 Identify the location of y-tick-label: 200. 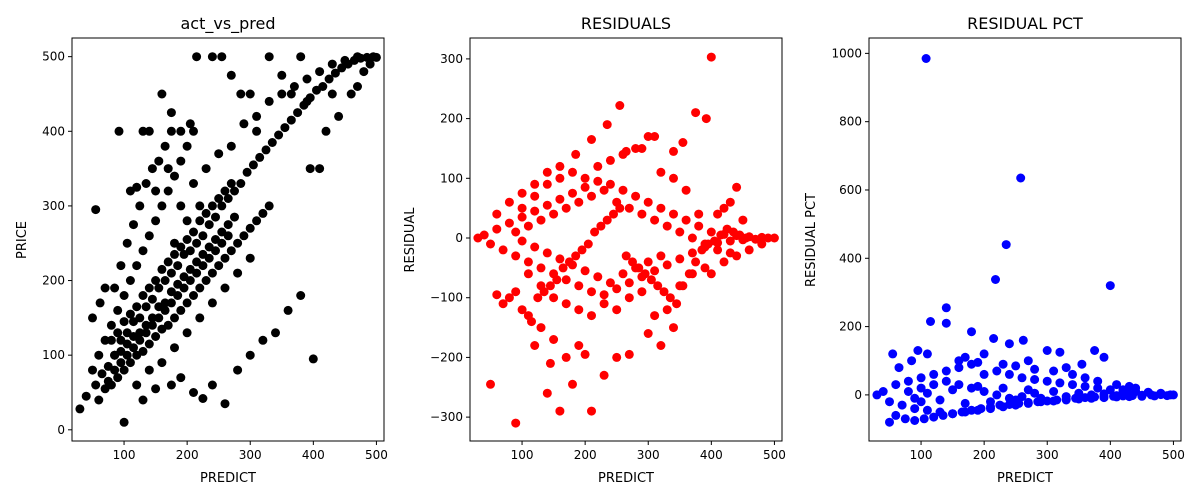
(53, 281).